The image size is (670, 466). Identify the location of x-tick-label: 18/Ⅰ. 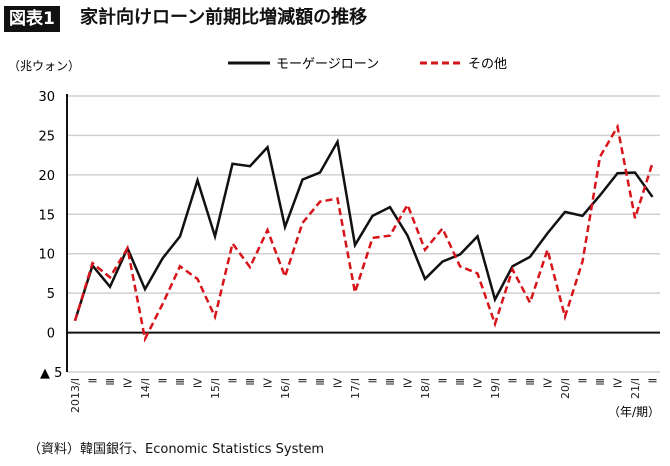
(425, 388).